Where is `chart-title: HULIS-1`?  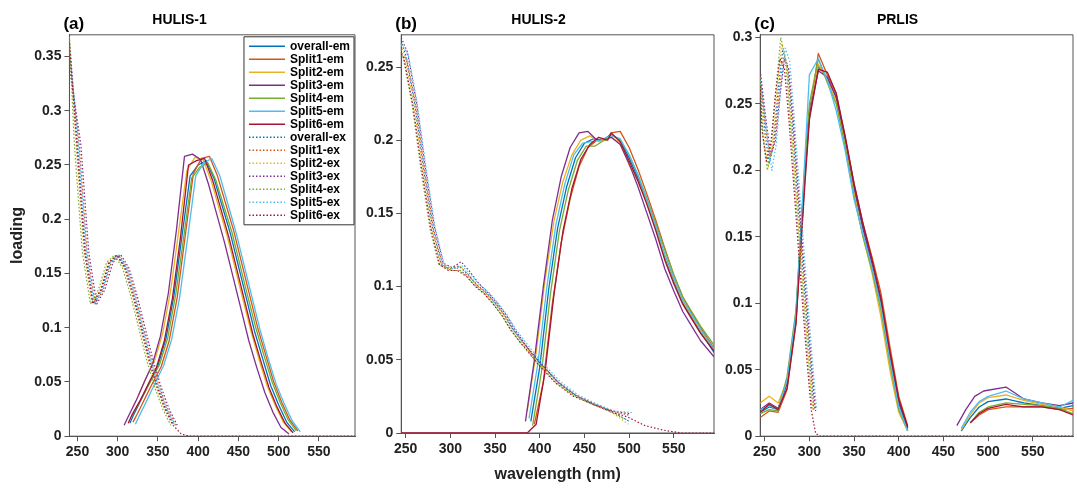
chart-title: HULIS-1 is located at coordinates (179, 19).